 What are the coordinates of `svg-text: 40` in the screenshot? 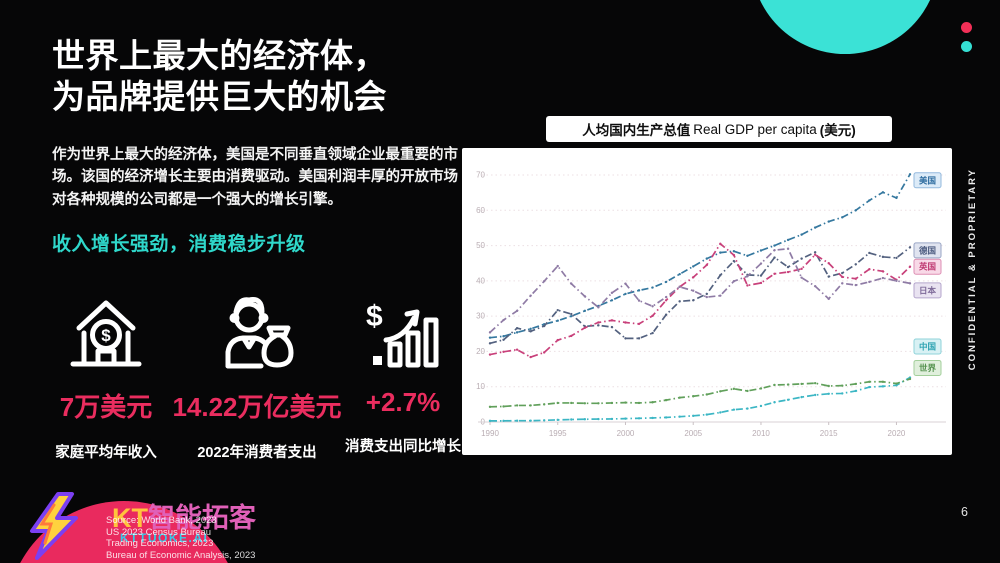 It's located at (480, 280).